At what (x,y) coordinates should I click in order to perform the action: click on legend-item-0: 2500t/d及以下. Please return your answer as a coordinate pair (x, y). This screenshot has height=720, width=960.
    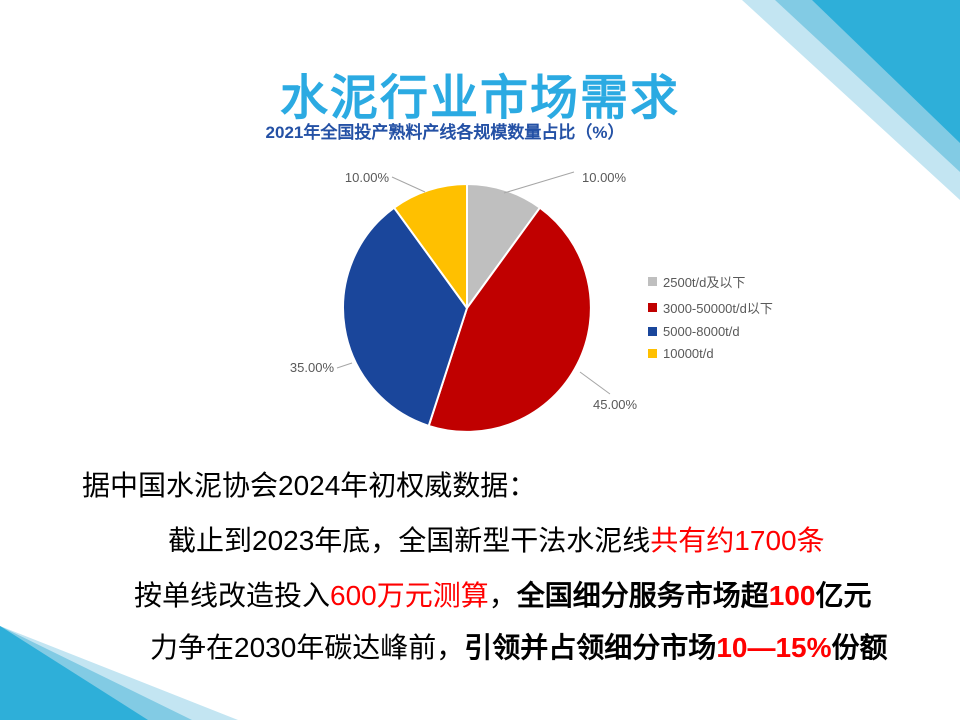
    Looking at the image, I should click on (710, 281).